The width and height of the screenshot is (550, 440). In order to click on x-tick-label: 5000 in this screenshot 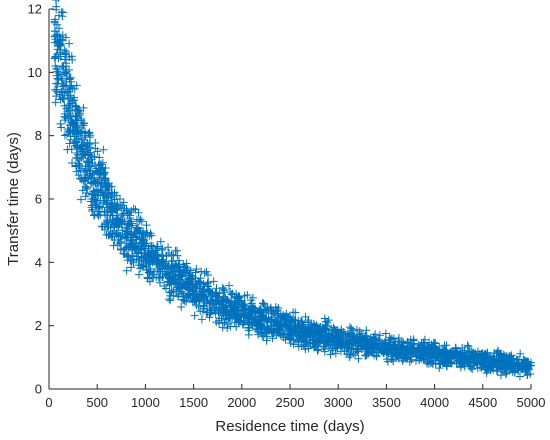, I will do `click(531, 402)`.